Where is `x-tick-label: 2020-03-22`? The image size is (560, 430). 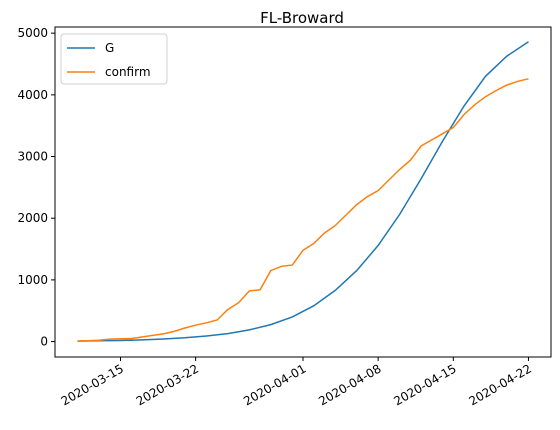
x-tick-label: 2020-03-22 is located at coordinates (167, 384).